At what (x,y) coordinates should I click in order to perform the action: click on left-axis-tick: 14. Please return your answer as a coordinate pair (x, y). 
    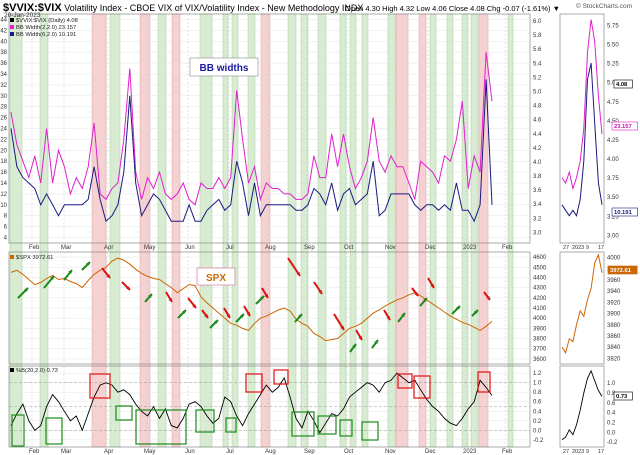
    Looking at the image, I should click on (3, 184).